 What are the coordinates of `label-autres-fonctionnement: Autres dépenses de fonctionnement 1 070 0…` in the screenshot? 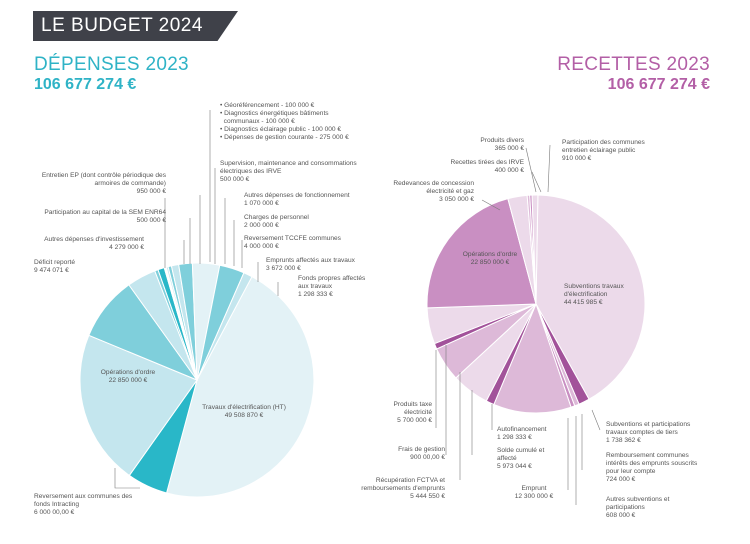 It's located at (297, 199).